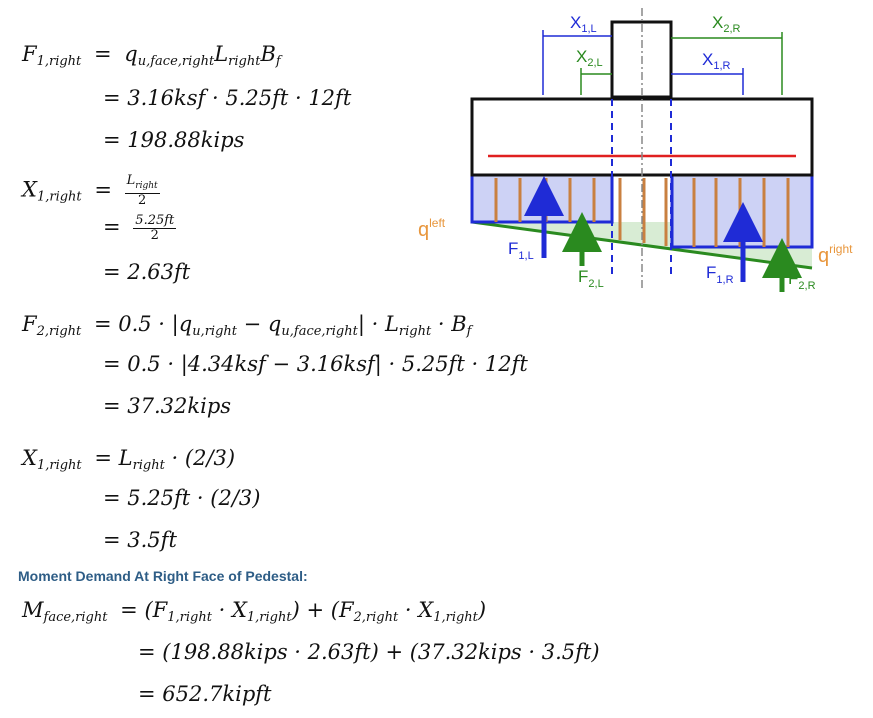 Image resolution: width=873 pixels, height=718 pixels. Describe the element at coordinates (716, 61) in the screenshot. I see `label-x1r: X1,R` at that location.